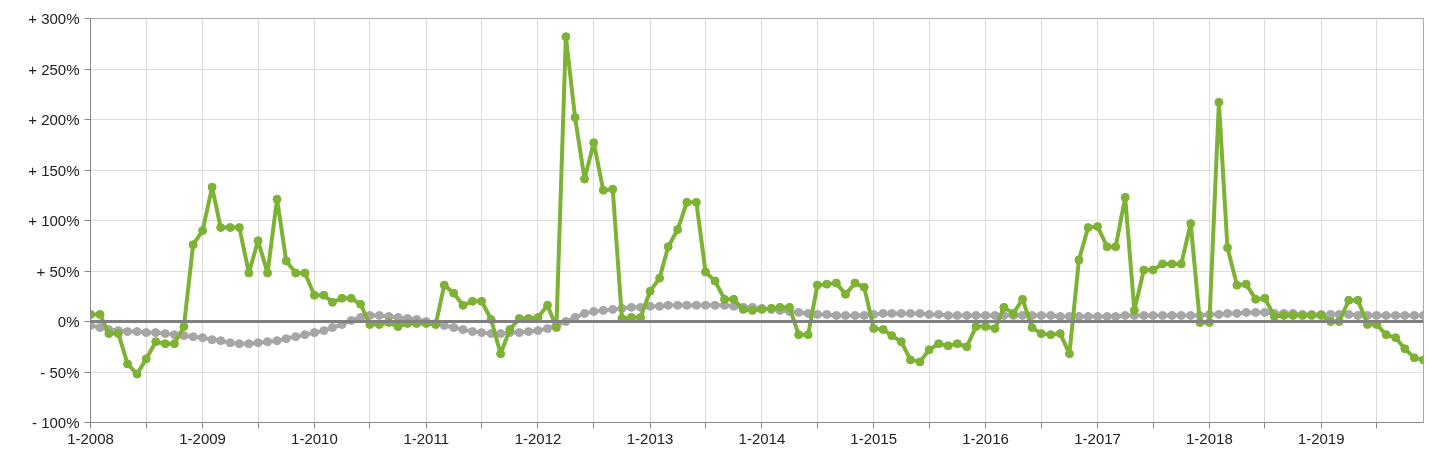 This screenshot has width=1429, height=456. What do you see at coordinates (538, 438) in the screenshot?
I see `x-tick-label: 1-2012` at bounding box center [538, 438].